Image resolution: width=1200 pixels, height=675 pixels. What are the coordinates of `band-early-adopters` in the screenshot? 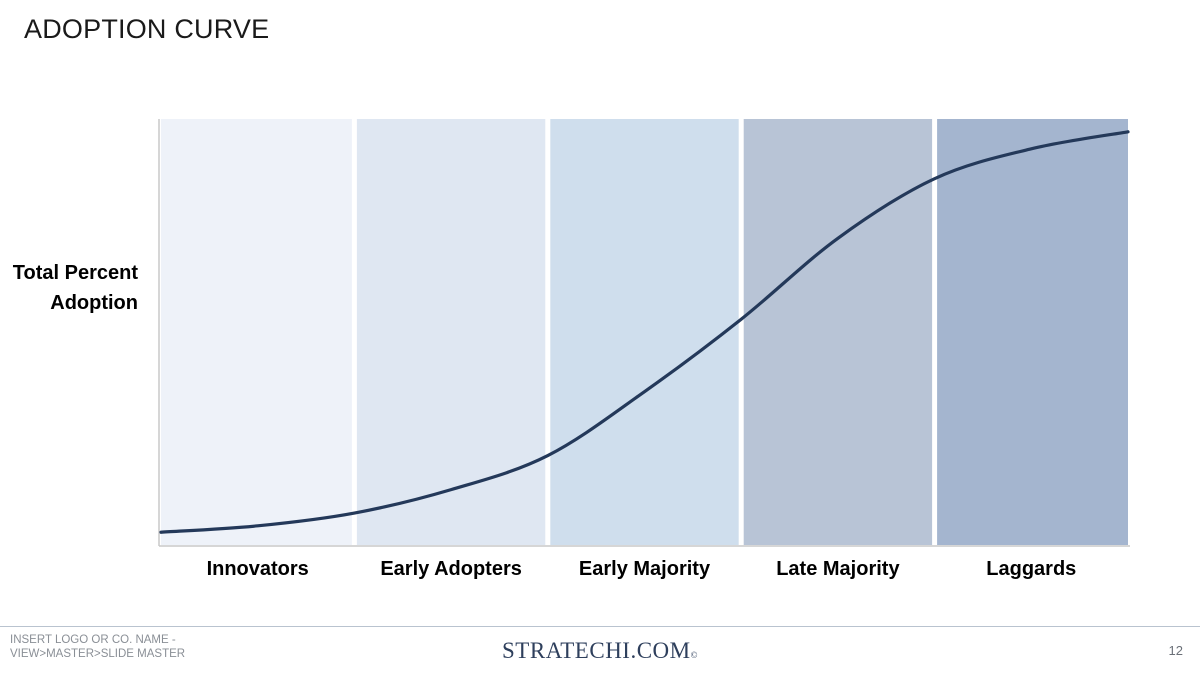 It's located at (451, 332).